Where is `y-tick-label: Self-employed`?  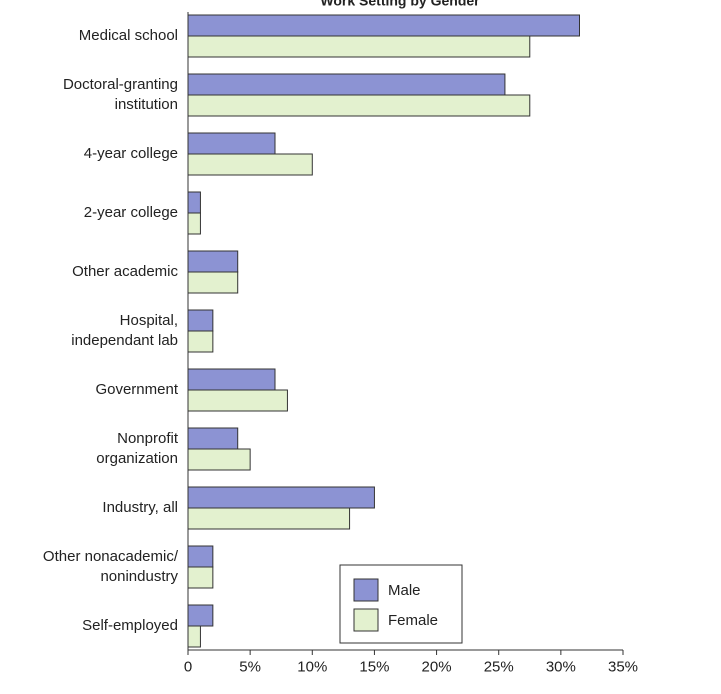
y-tick-label: Self-employed is located at coordinates (130, 625).